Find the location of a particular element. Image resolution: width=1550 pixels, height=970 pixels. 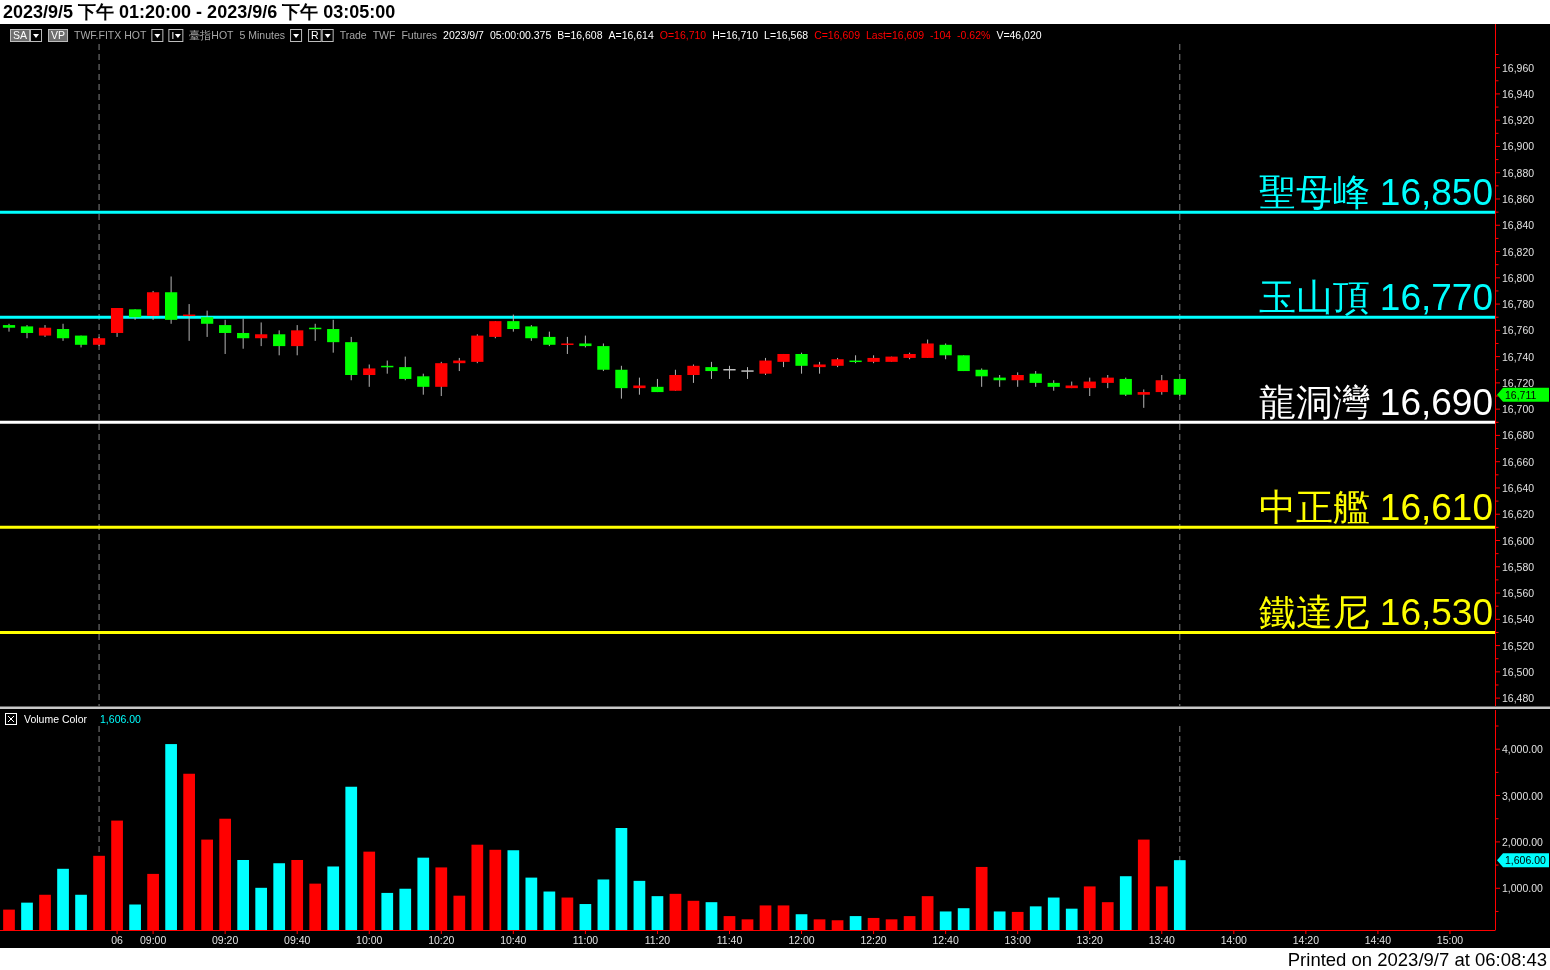

y-tick-label: 16,940 is located at coordinates (1518, 93).